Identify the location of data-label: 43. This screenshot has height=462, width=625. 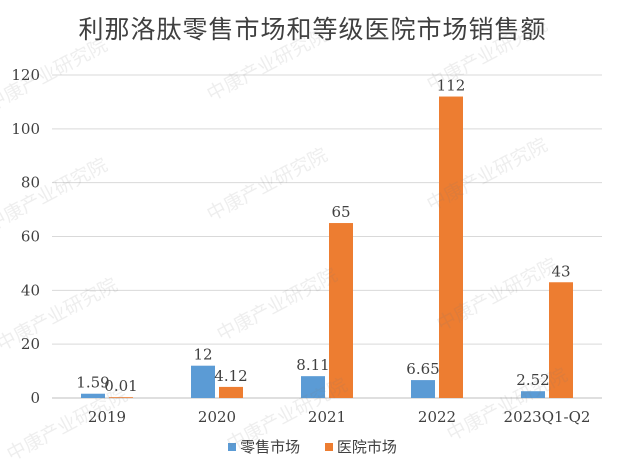
(560, 271).